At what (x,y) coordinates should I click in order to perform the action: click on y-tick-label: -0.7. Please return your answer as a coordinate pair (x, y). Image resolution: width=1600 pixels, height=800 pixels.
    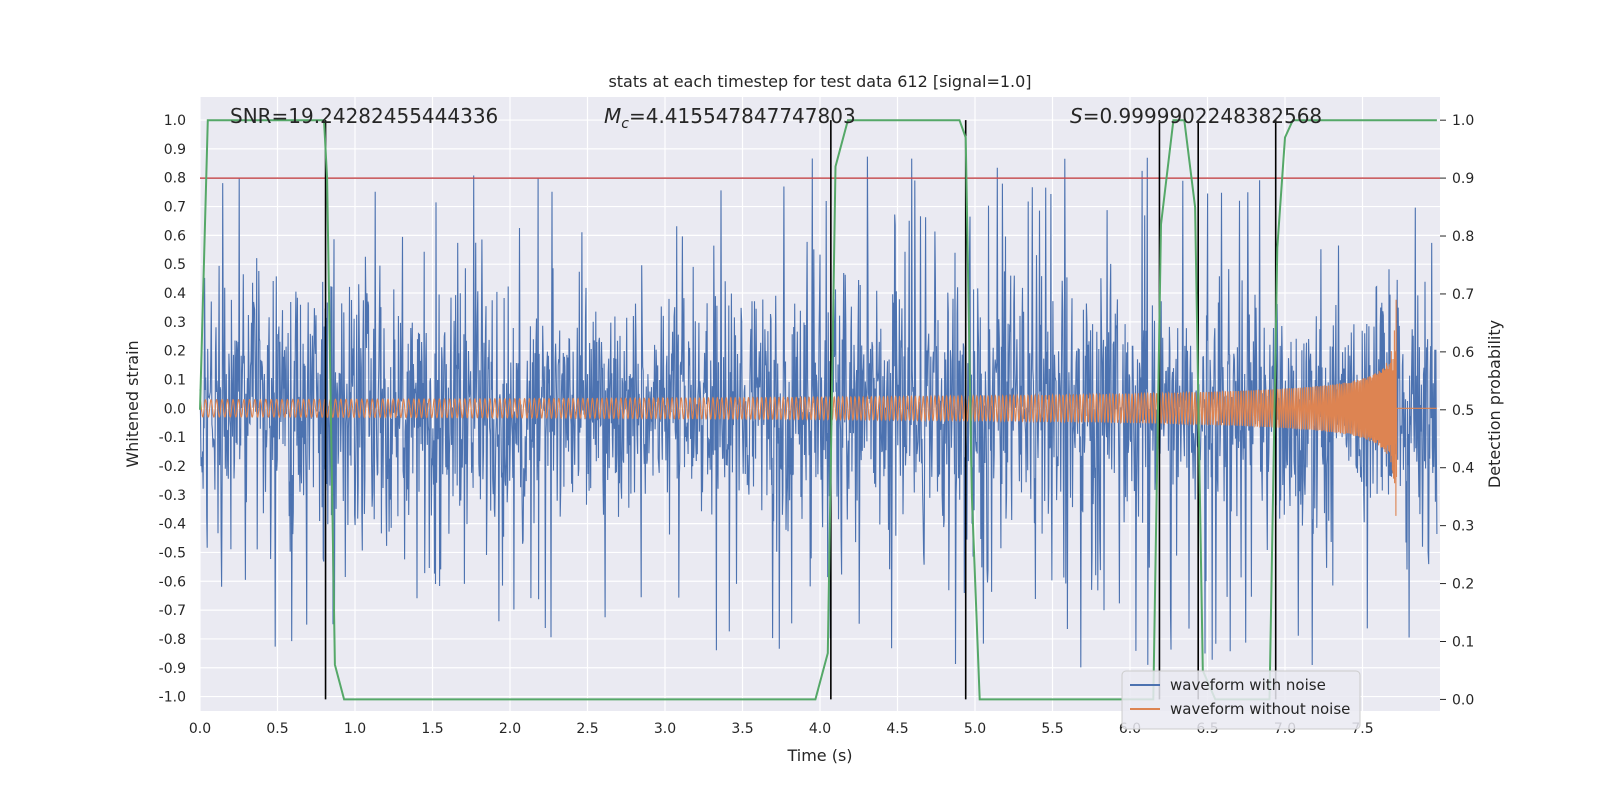
    Looking at the image, I should click on (172, 611).